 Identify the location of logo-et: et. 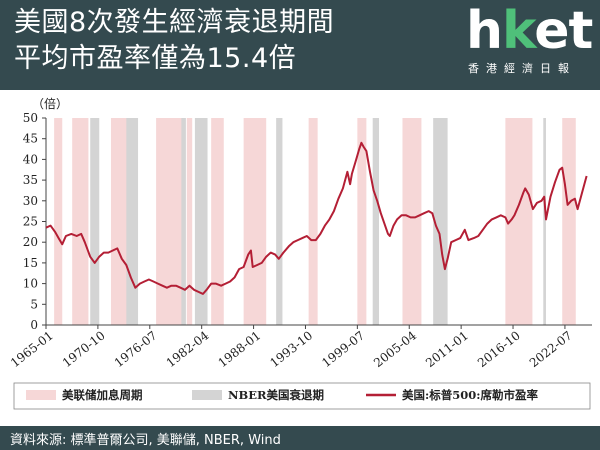
(563, 31).